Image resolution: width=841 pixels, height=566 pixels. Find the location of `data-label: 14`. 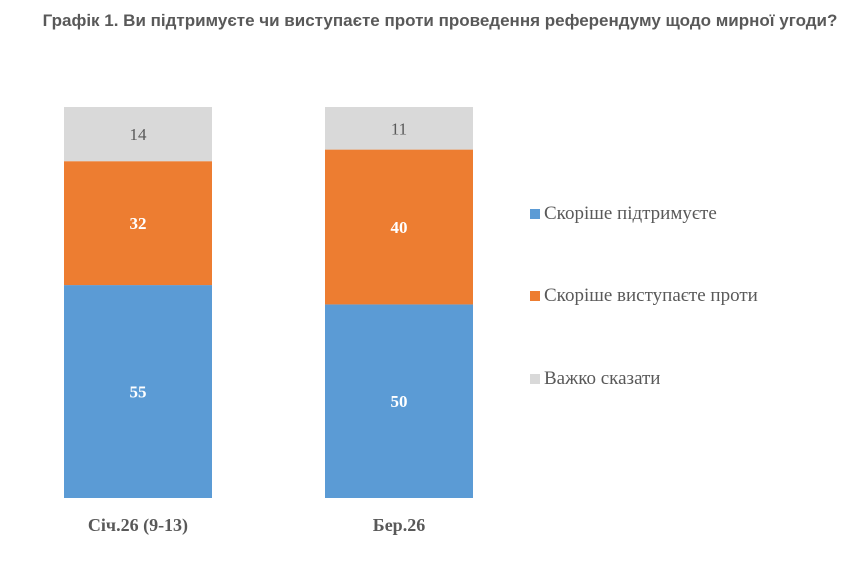

data-label: 14 is located at coordinates (139, 134).